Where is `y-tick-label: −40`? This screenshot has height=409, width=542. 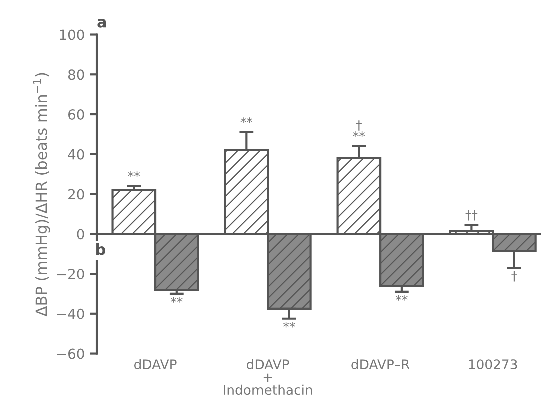
y-tick-label: −40 is located at coordinates (70, 314).